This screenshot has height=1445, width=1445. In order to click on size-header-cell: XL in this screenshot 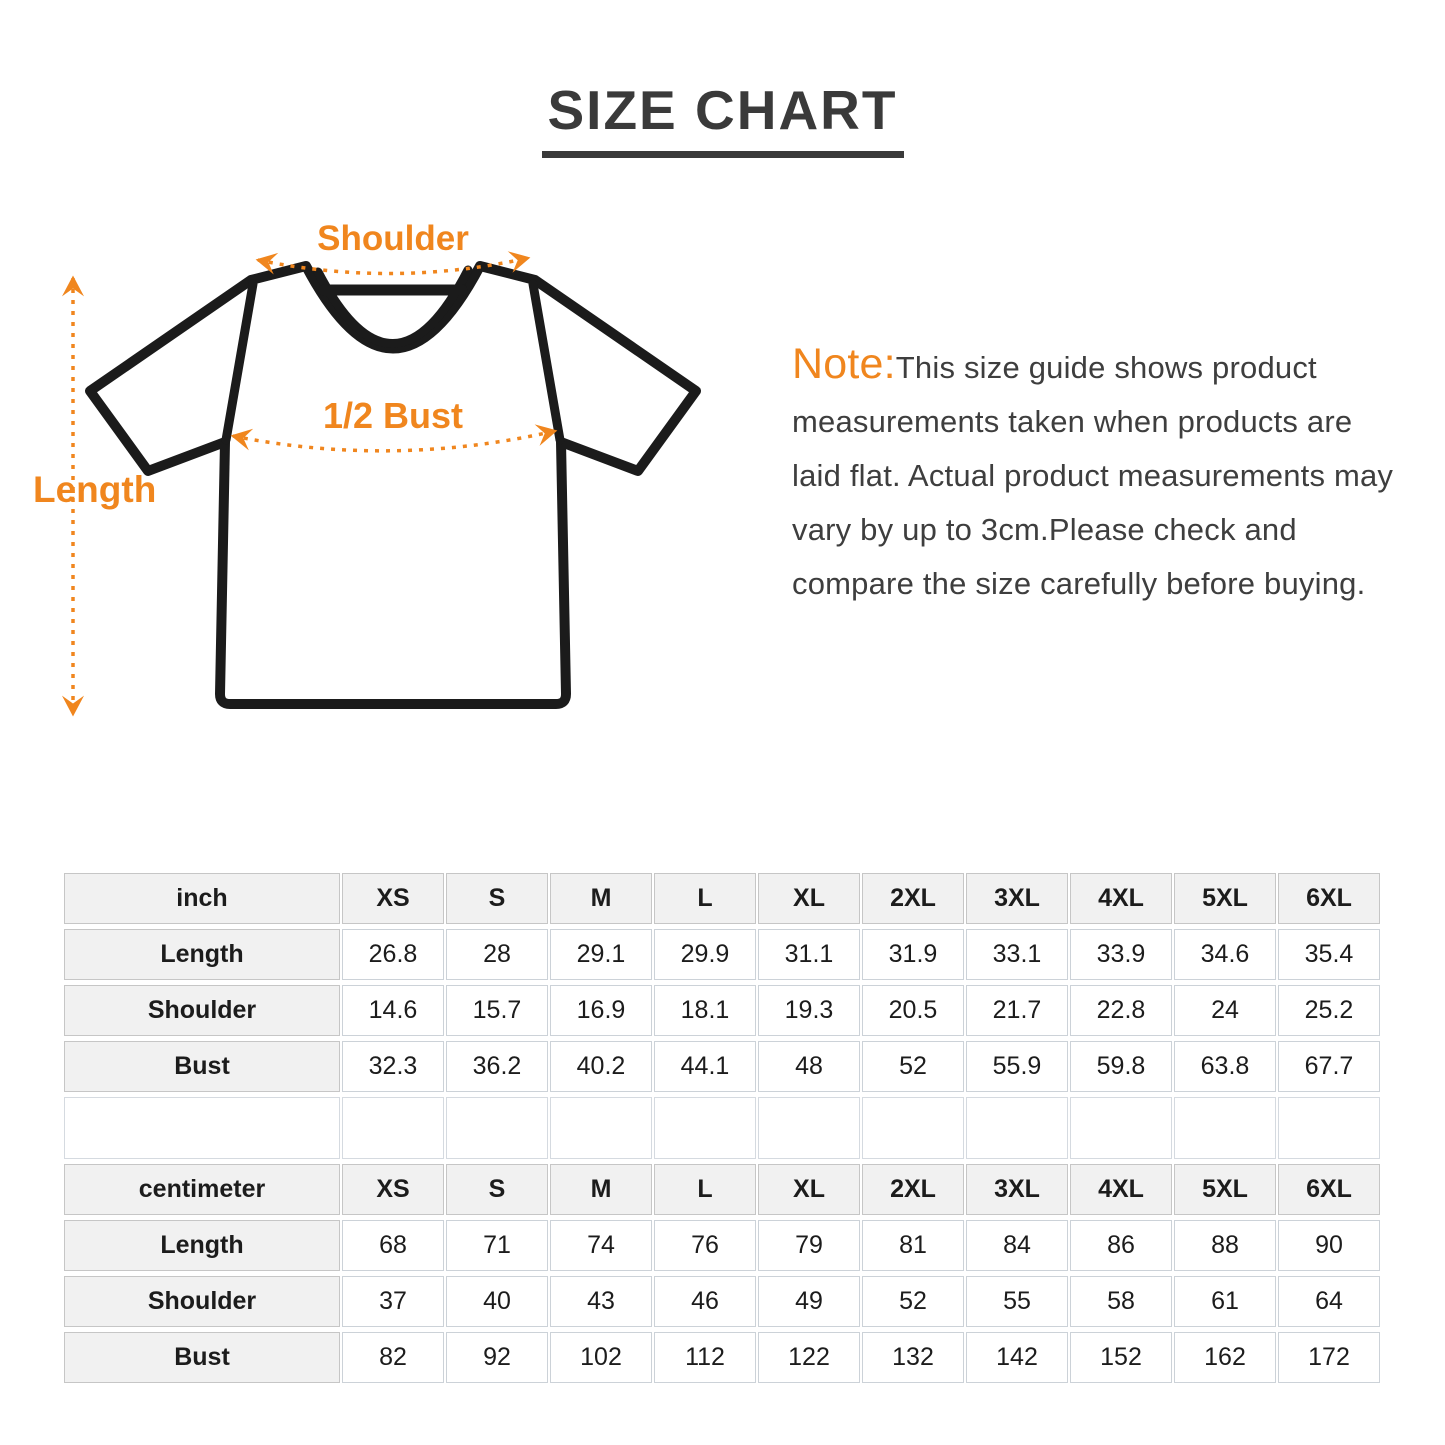, I will do `click(809, 898)`.